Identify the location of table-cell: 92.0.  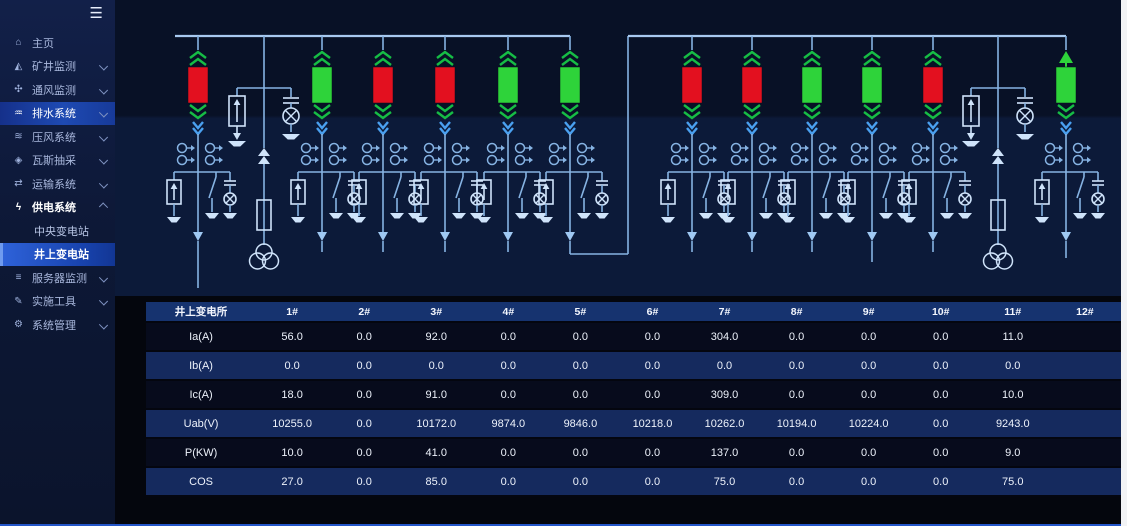
(436, 337).